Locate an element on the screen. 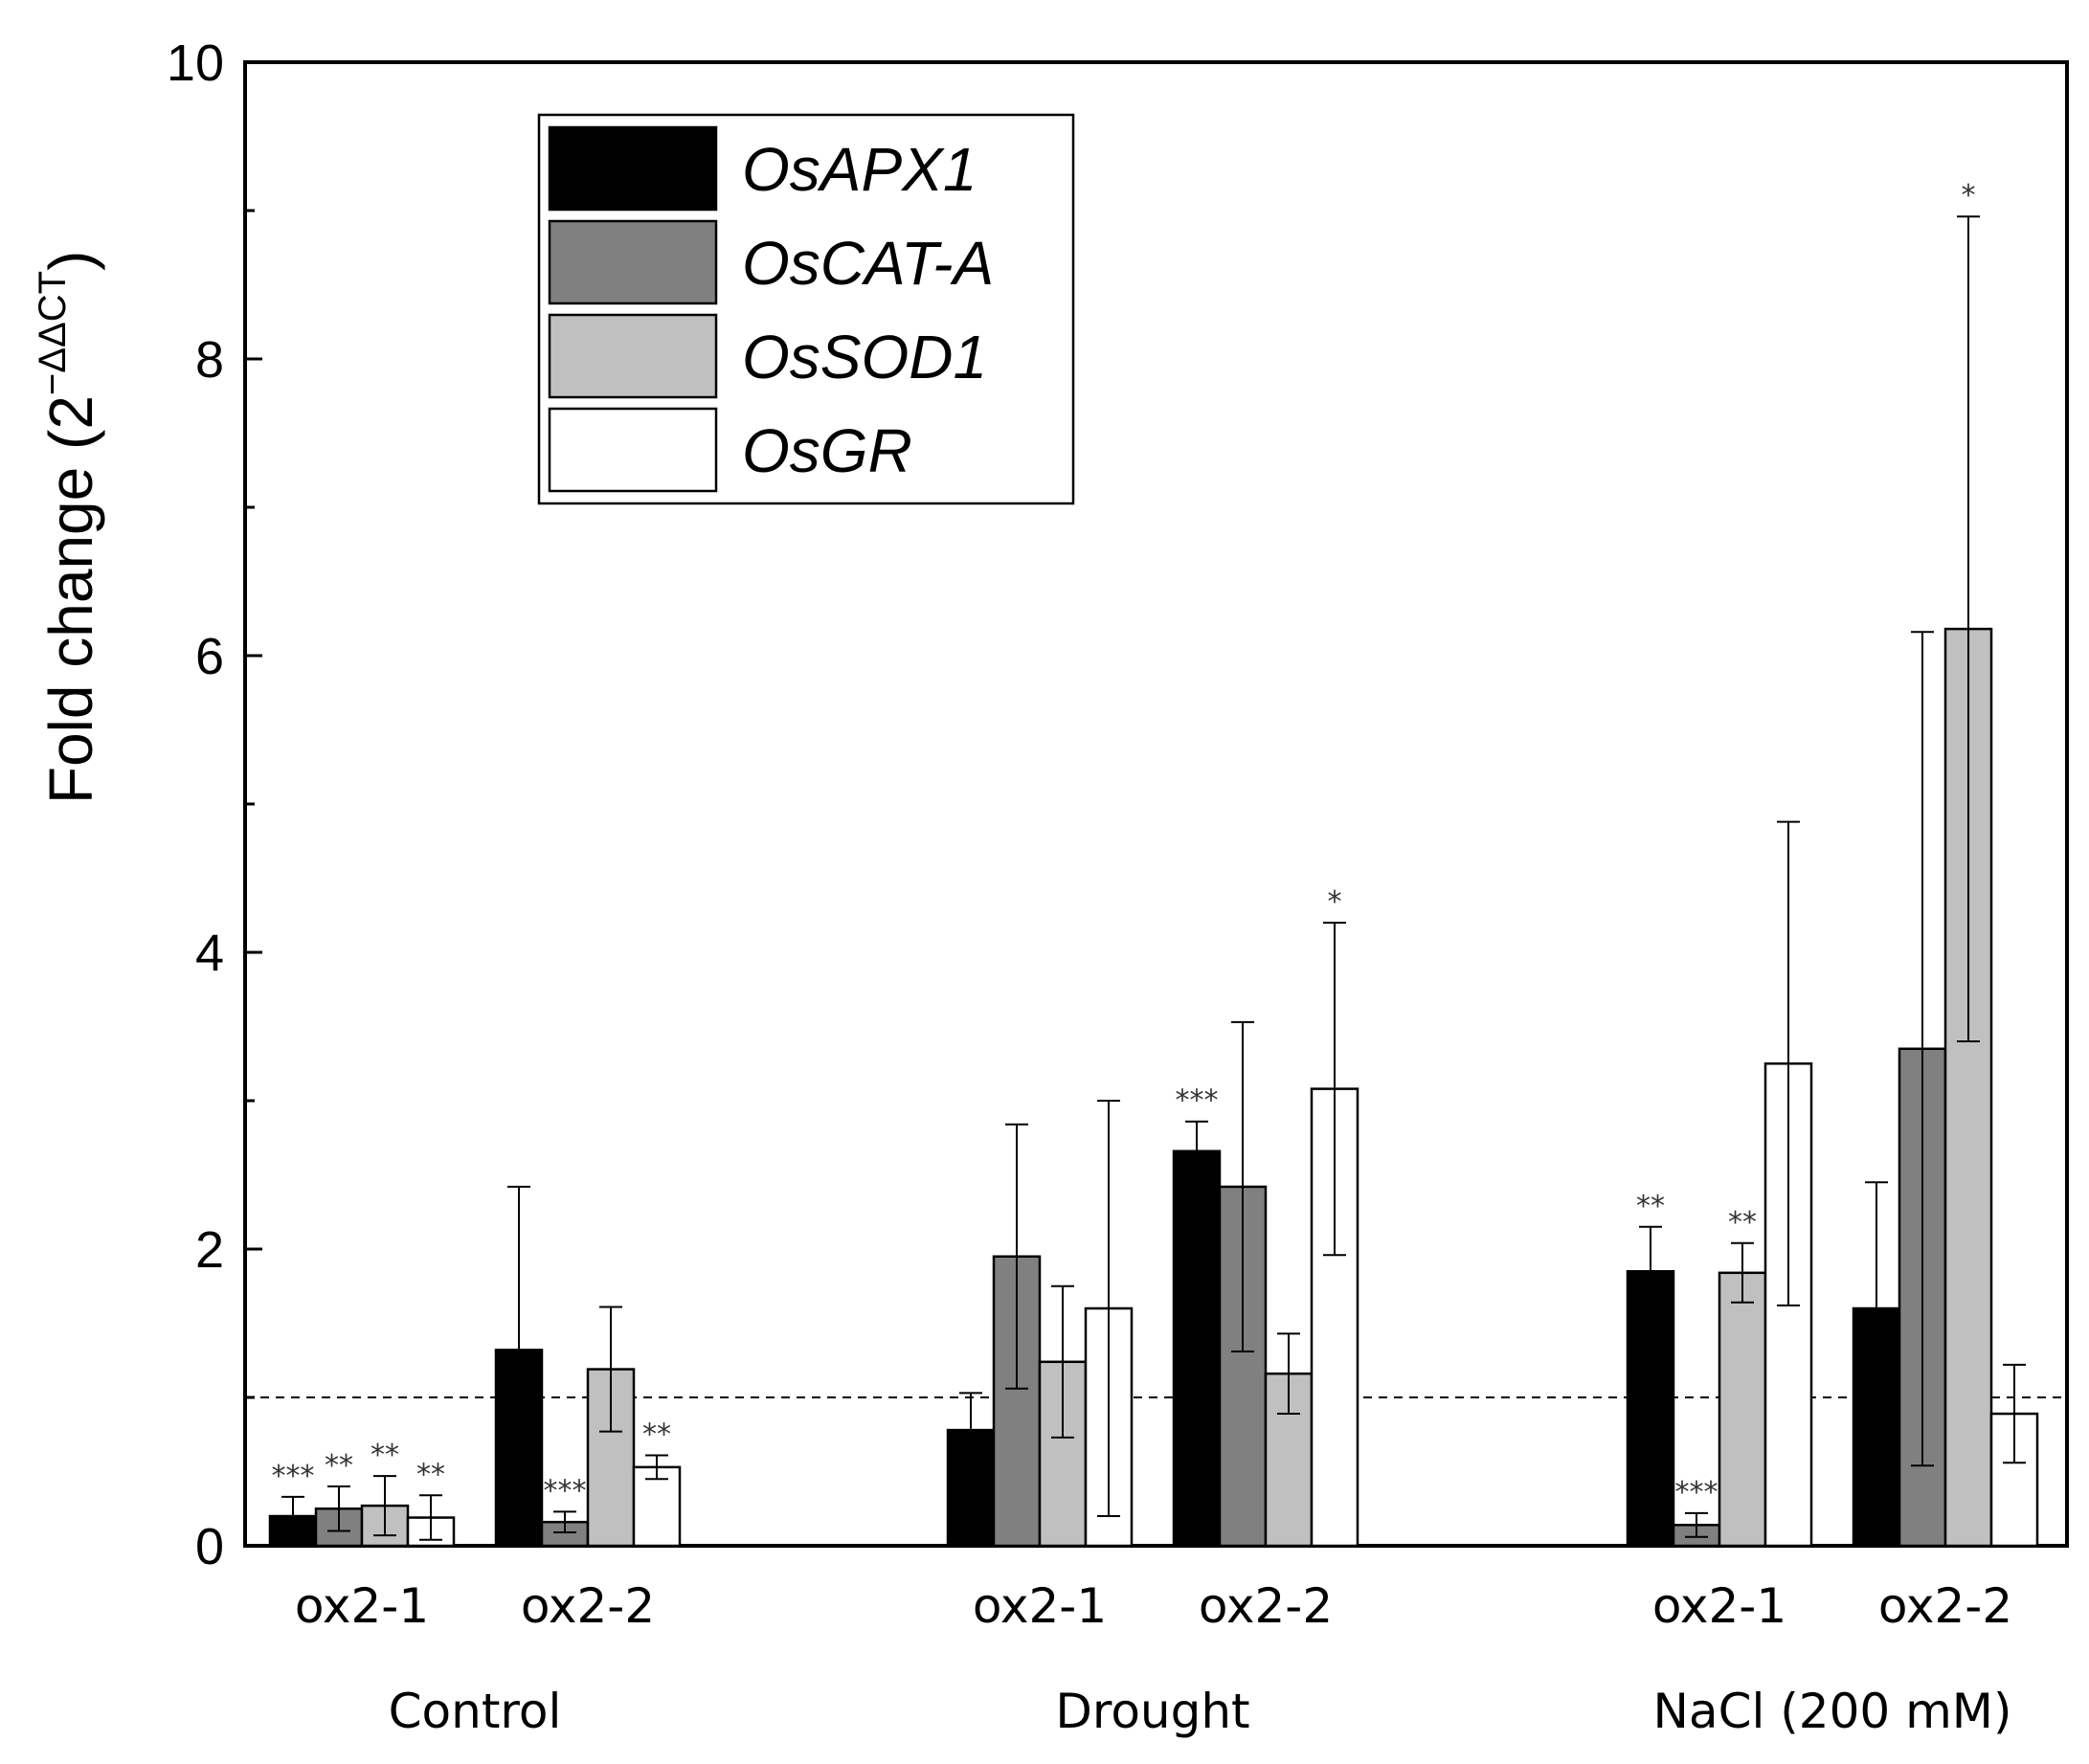  y-tick-label: 10 is located at coordinates (196, 63).